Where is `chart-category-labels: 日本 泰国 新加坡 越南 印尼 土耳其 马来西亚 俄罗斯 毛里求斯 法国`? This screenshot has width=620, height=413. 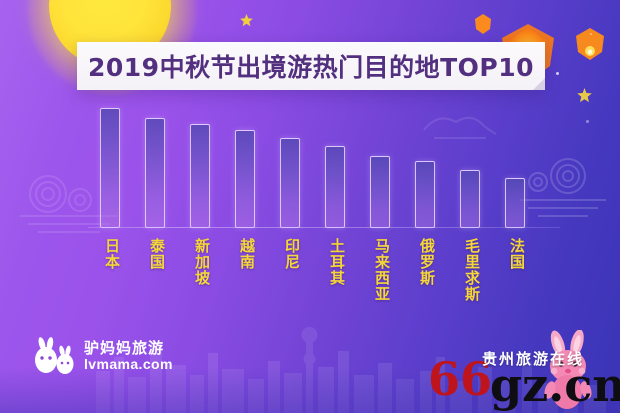 chart-category-labels: 日本 泰国 新加坡 越南 印尼 土耳其 马来西亚 俄罗斯 毛里求斯 法国 is located at coordinates (325, 277).